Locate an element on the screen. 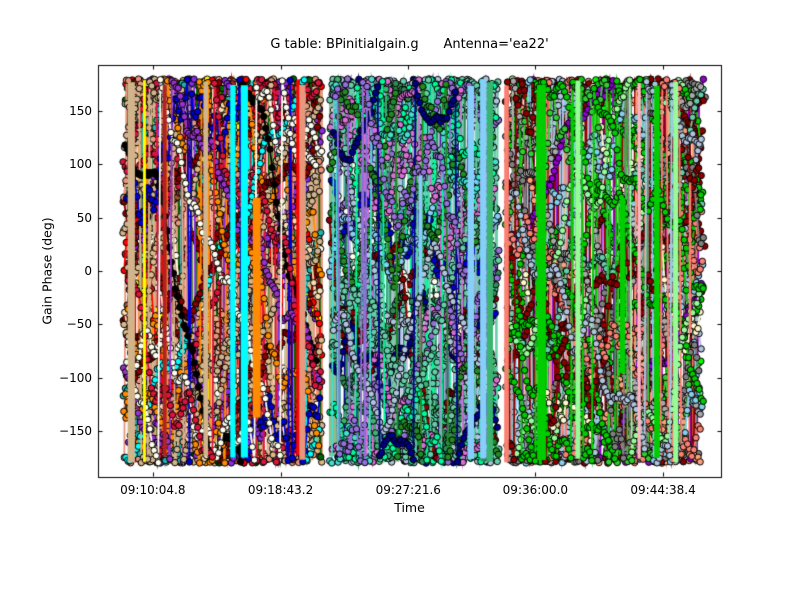  y-tick-label: −50 is located at coordinates (79, 324).